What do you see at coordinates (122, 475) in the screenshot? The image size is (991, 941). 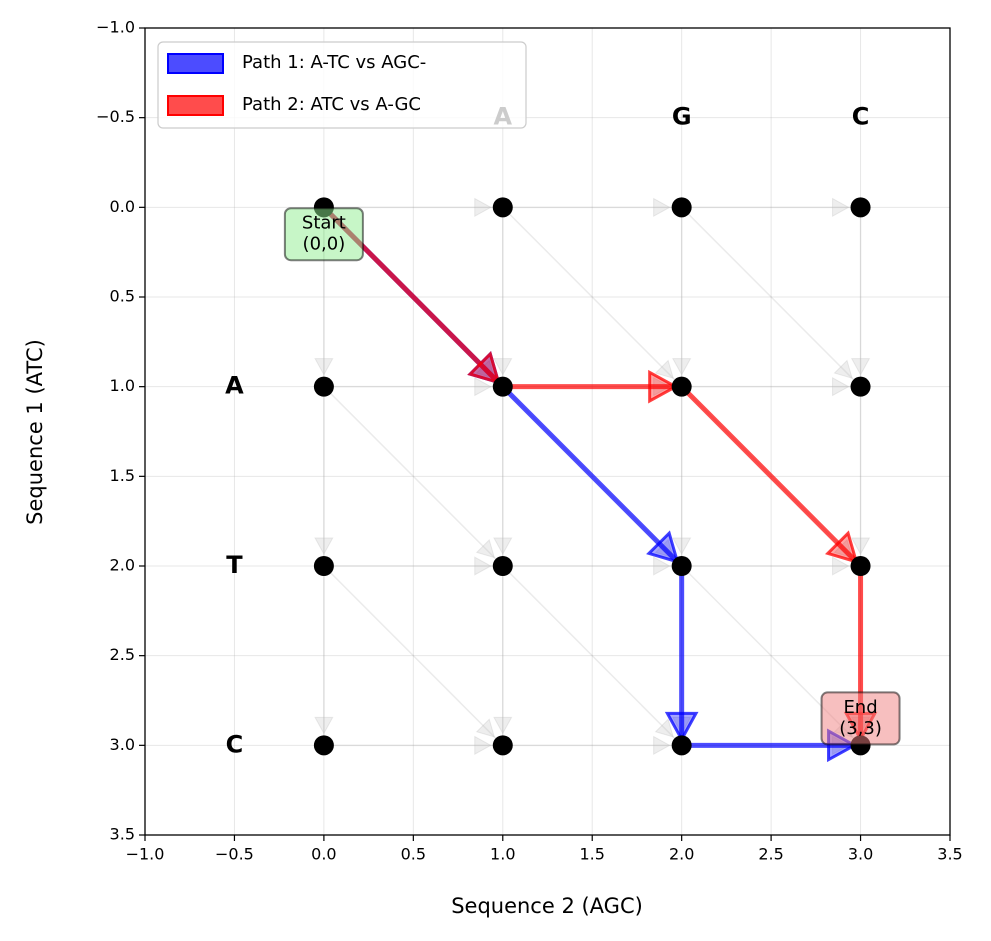 I see `y-tick-label: 1.5` at bounding box center [122, 475].